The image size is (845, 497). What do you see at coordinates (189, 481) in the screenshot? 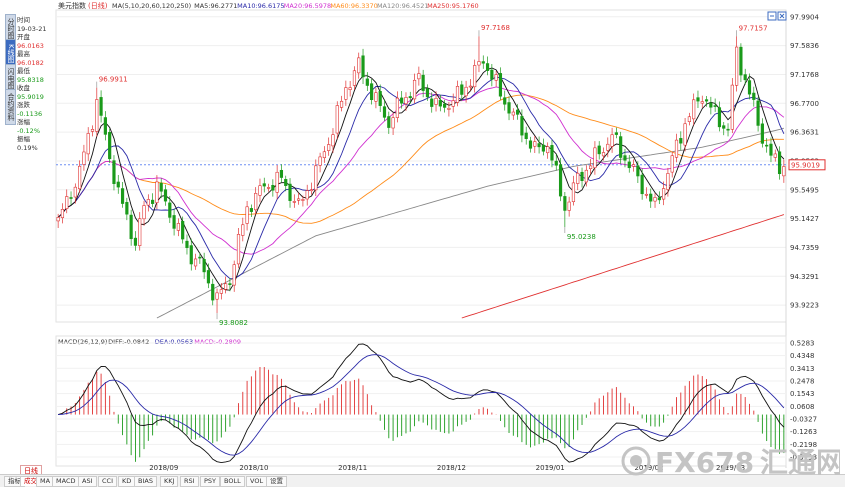
I see `indicator-tab: RSI` at bounding box center [189, 481].